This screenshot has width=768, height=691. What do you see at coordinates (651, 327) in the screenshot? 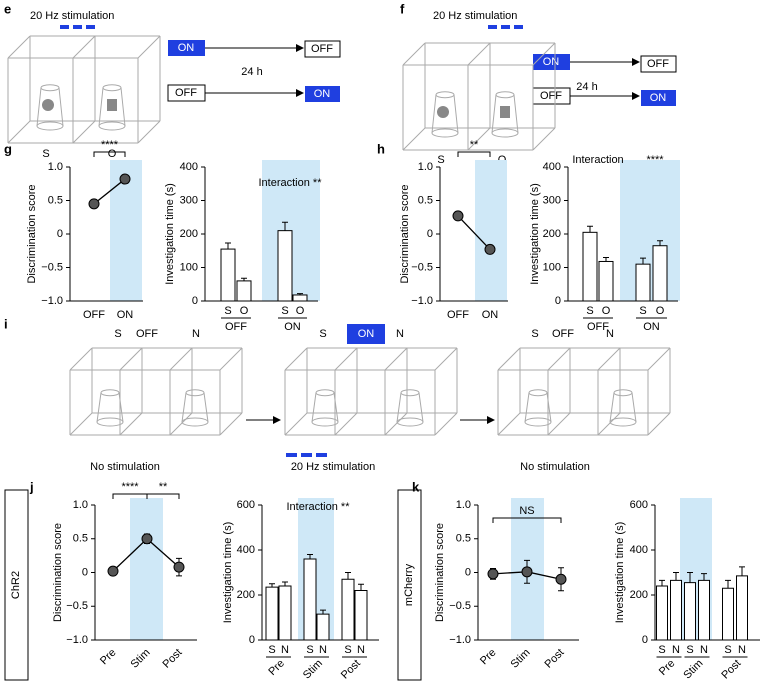
I see `group-label: ON` at bounding box center [651, 327].